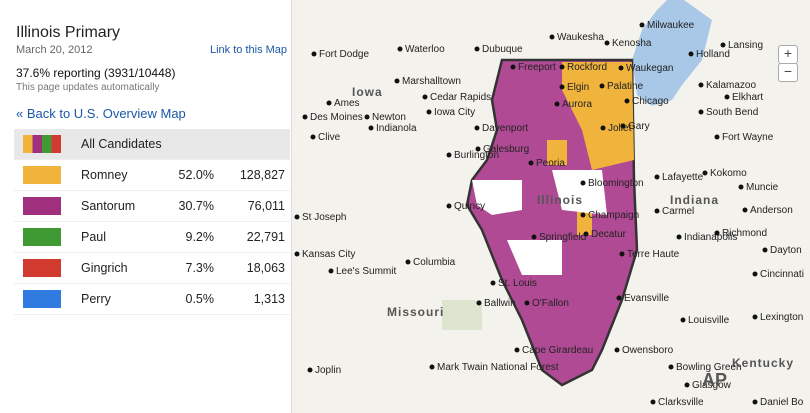 This screenshot has height=413, width=810. Describe the element at coordinates (578, 87) in the screenshot. I see `city-label: Elgin` at that location.